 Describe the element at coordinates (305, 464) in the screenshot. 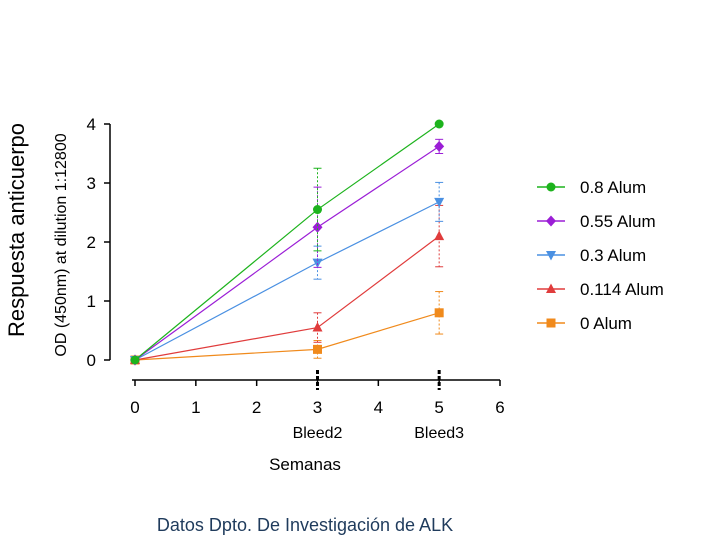

I see `x-axis-label: Semanas` at that location.